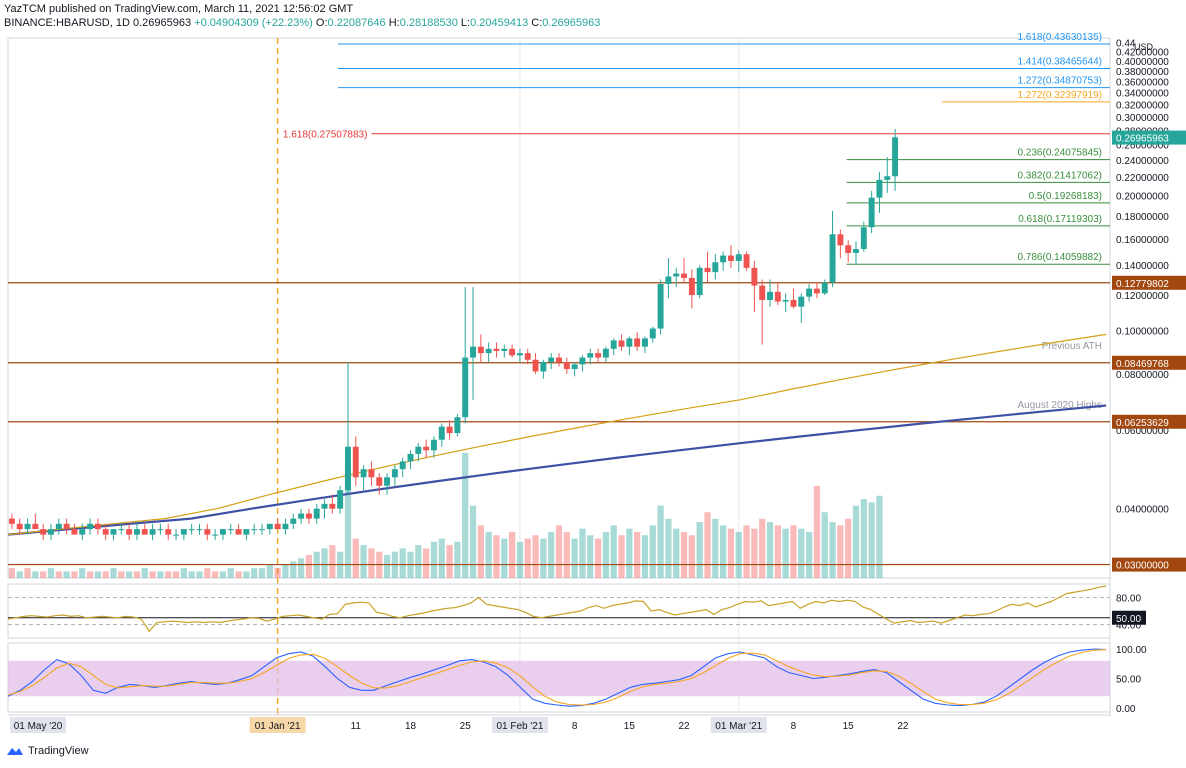 The image size is (1186, 768). I want to click on tradingview-brand: TradingView, so click(47, 751).